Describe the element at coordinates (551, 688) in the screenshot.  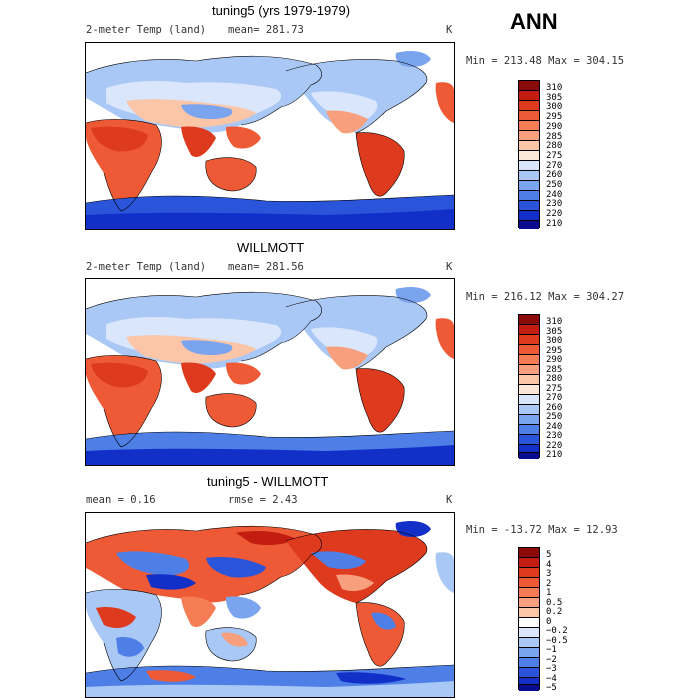
I see `colorbar-tick-label: −5` at that location.